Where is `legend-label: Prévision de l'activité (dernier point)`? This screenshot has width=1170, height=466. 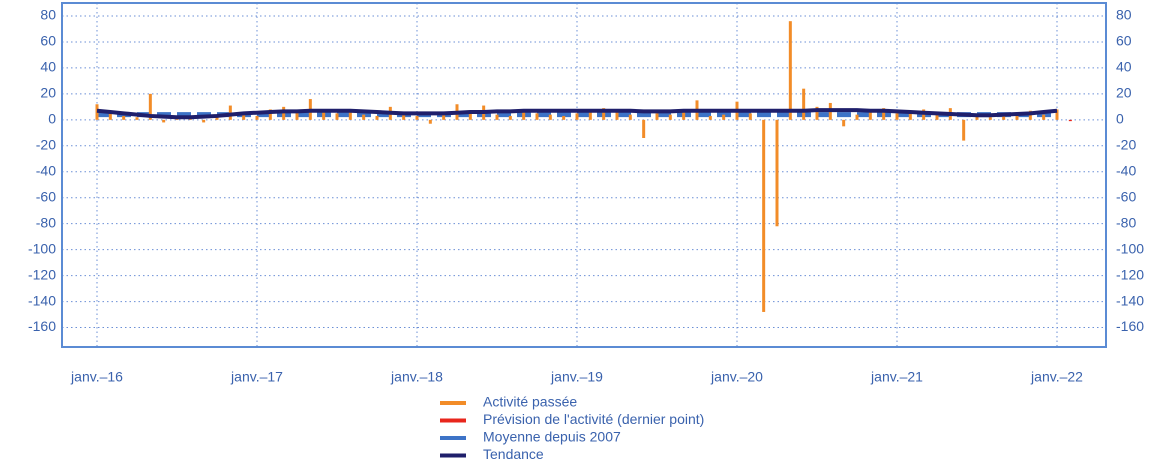 legend-label: Prévision de l'activité (dernier point) is located at coordinates (593, 419).